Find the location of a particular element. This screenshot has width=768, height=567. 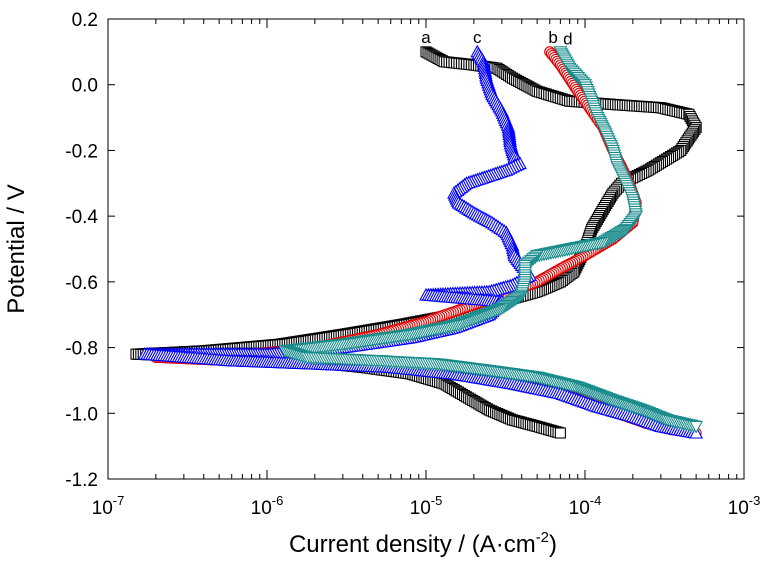

series-label-layer: a b c d is located at coordinates (496, 38).